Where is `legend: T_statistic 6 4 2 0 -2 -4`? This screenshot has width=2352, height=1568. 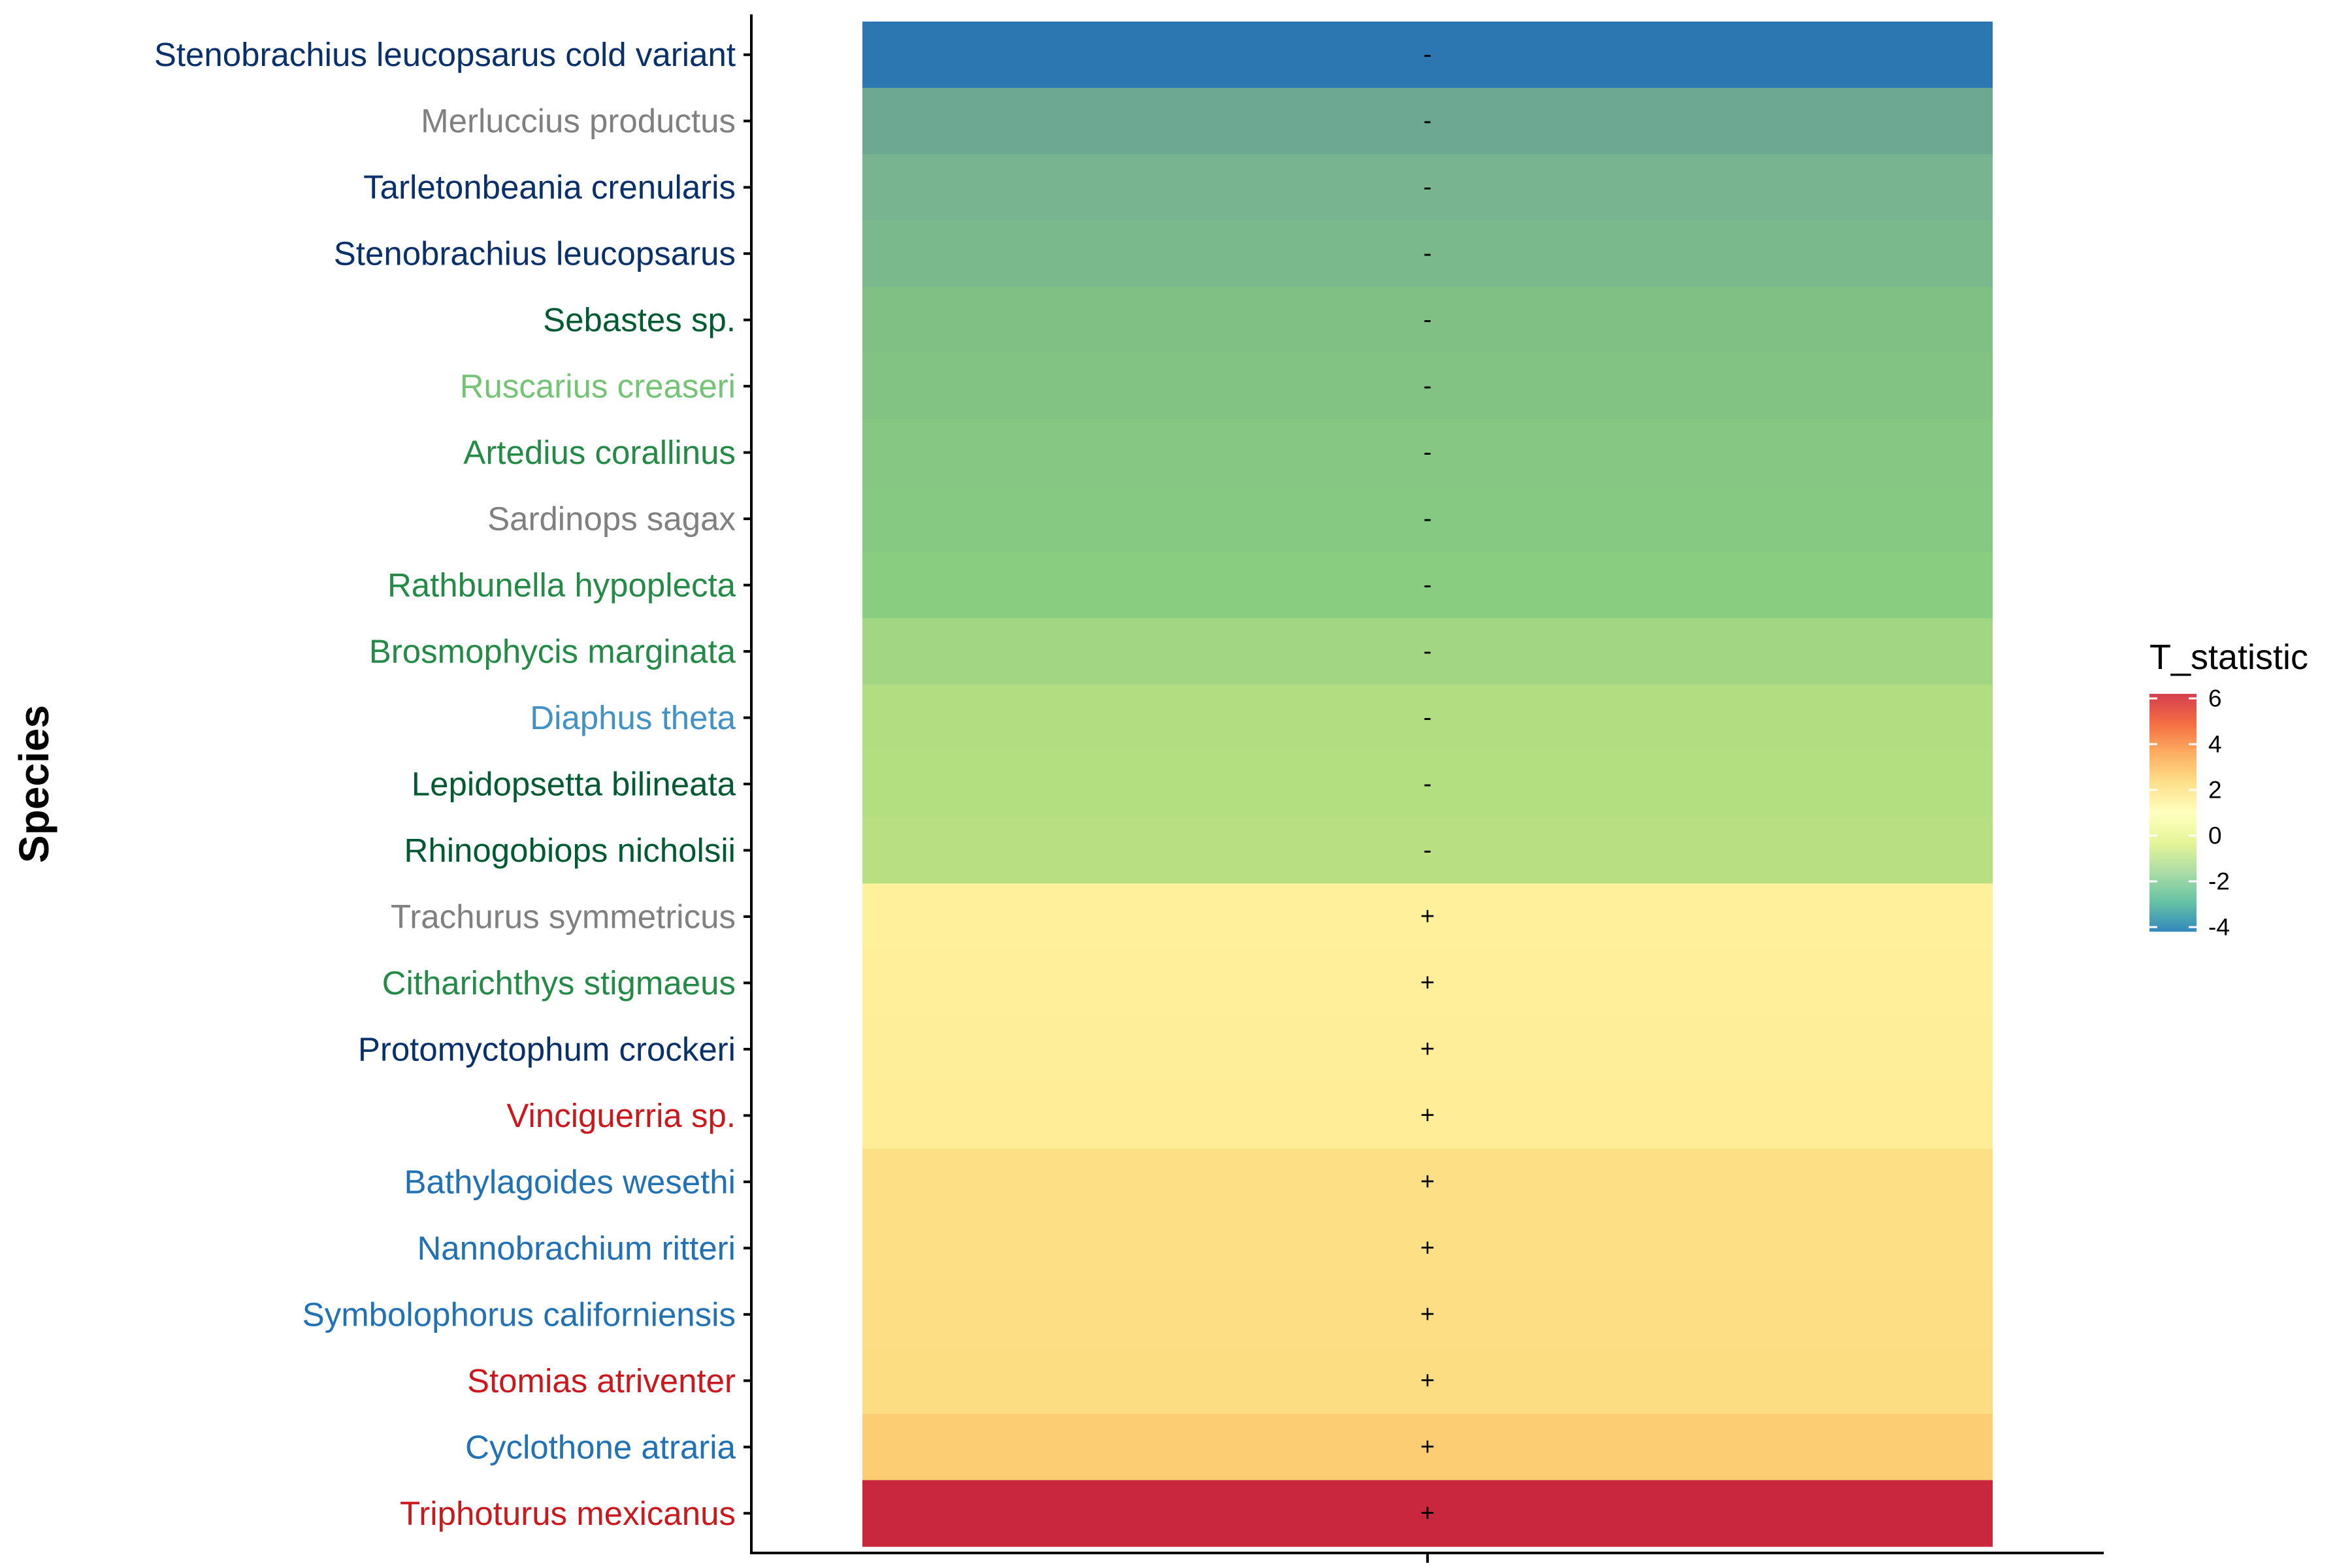
legend: T_statistic 6 4 2 0 -2 -4 is located at coordinates (2228, 789).